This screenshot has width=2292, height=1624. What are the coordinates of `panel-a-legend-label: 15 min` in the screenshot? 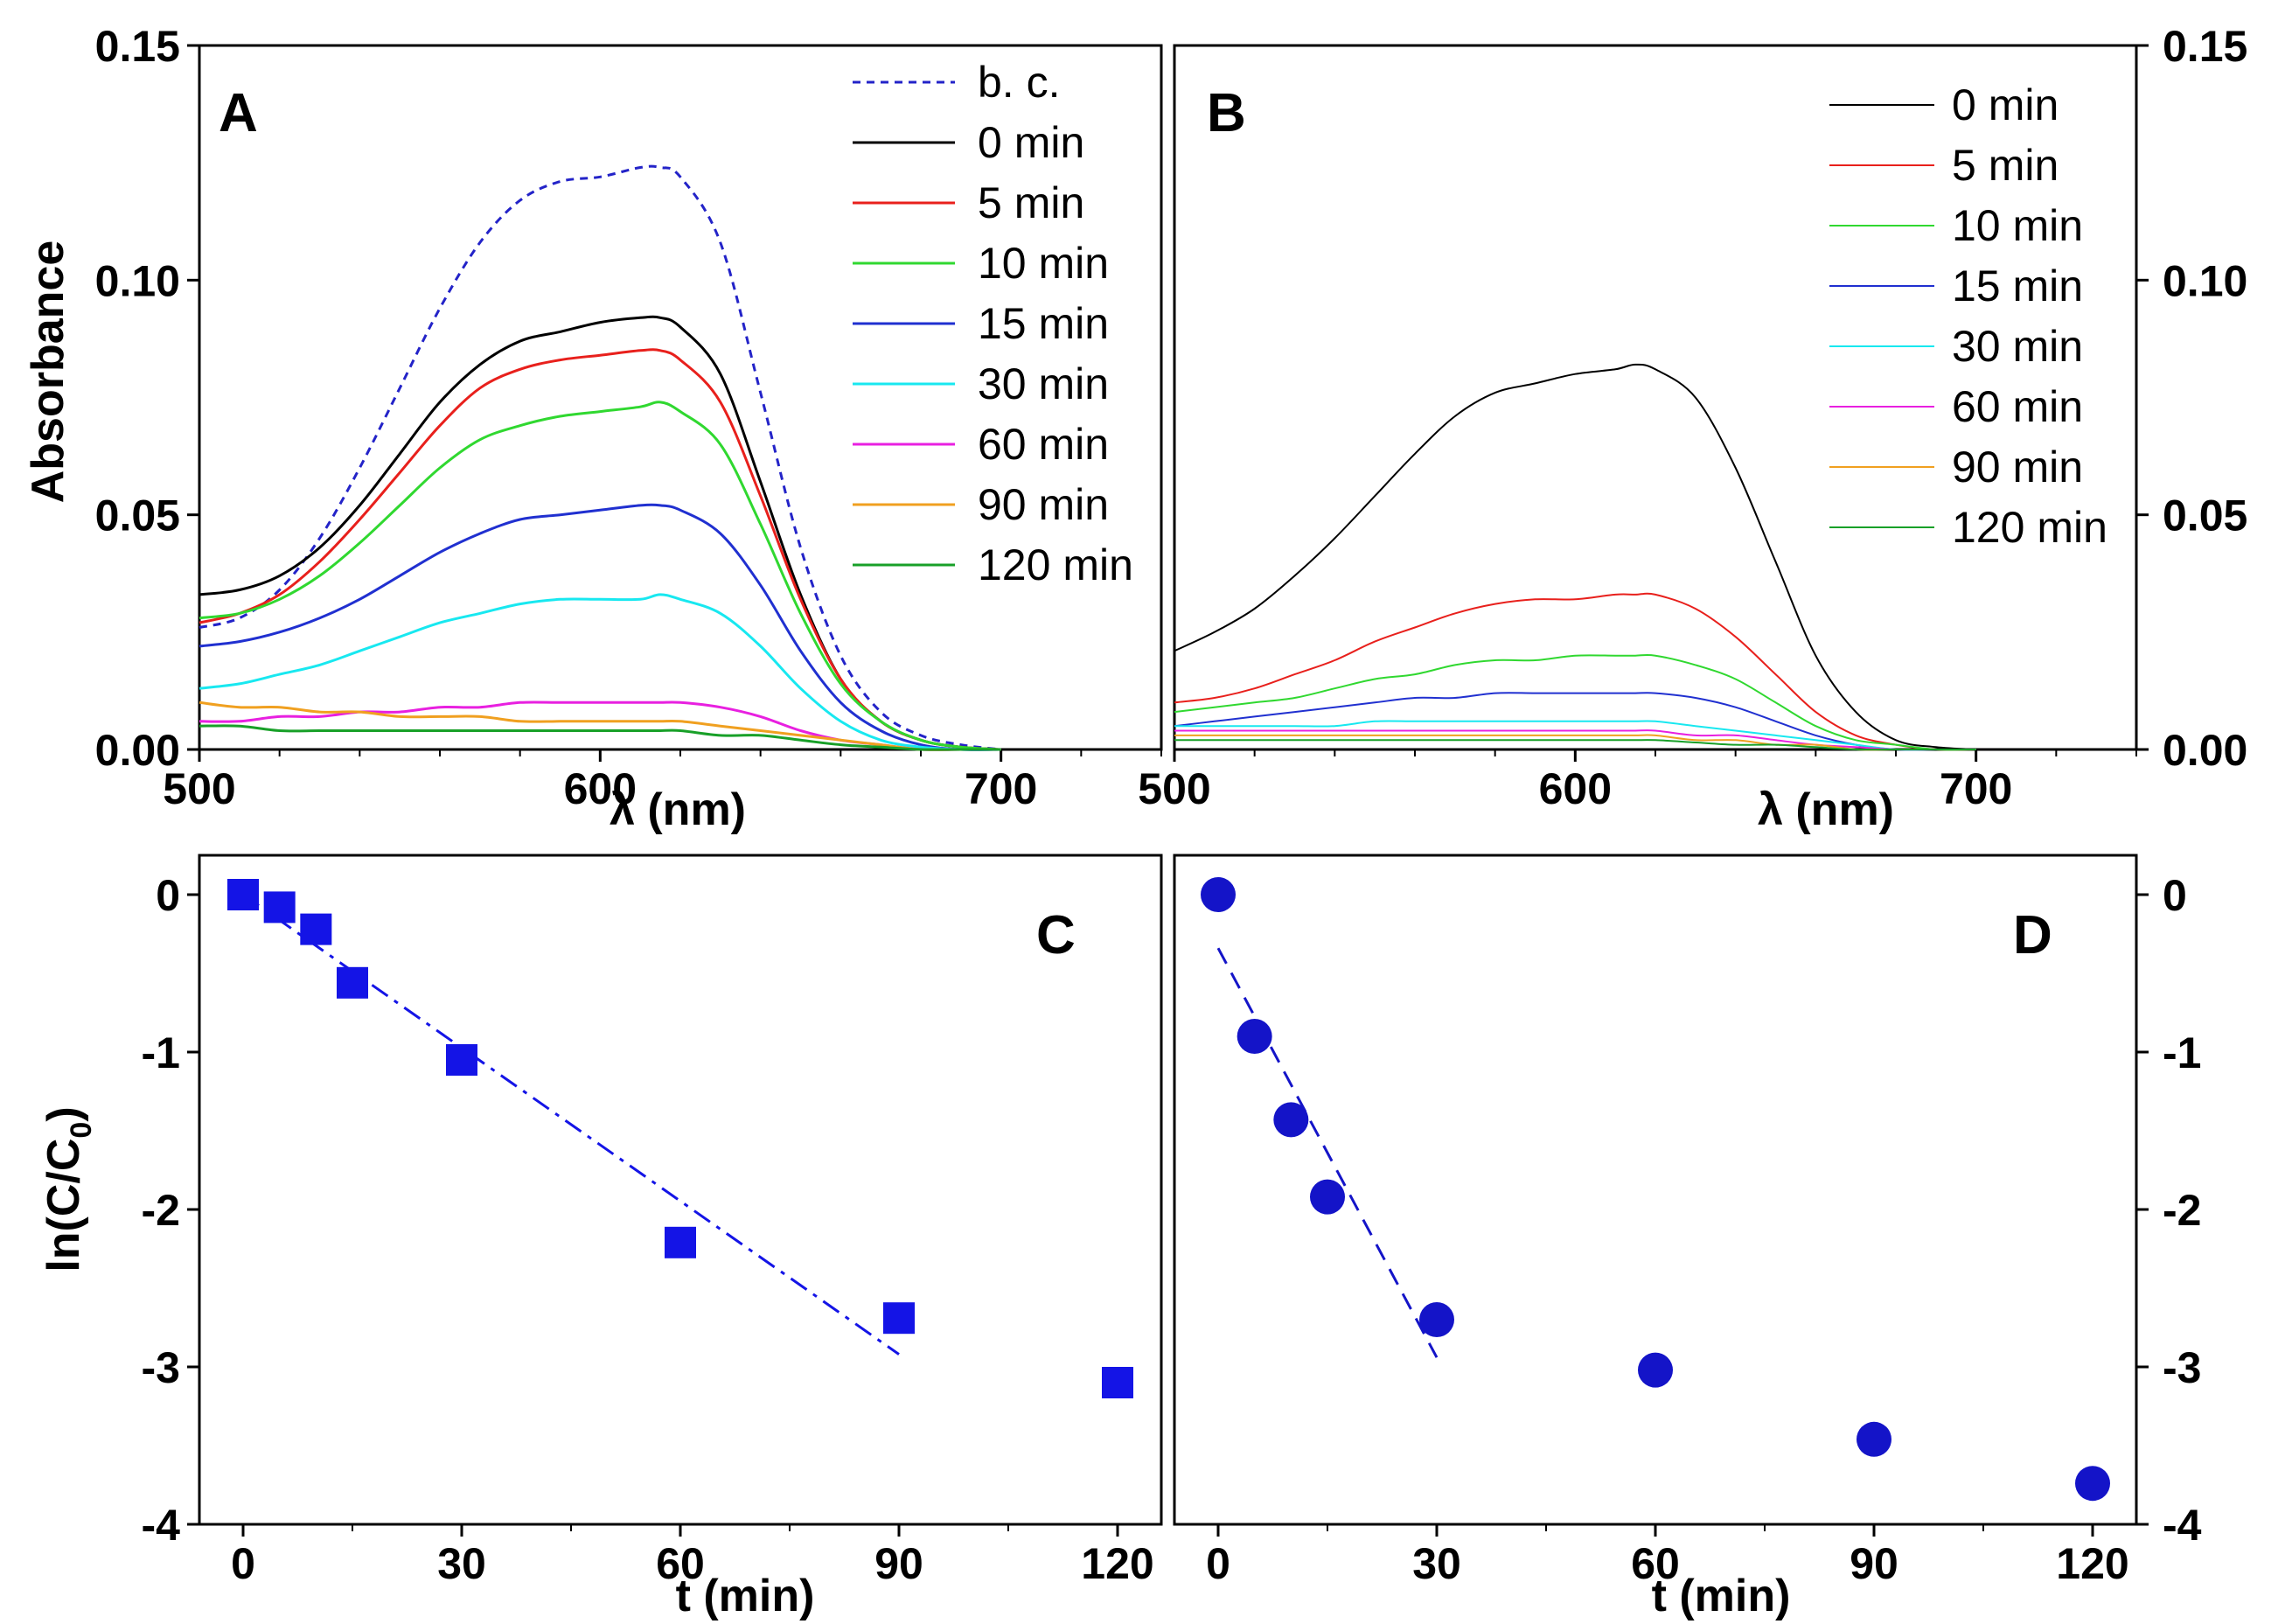 It's located at (1043, 323).